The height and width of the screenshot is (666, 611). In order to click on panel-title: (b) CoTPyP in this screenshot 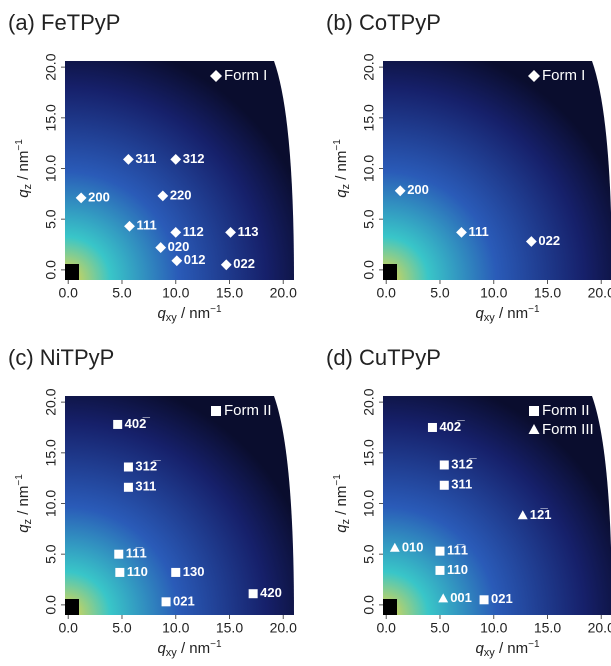, I will do `click(383, 22)`.